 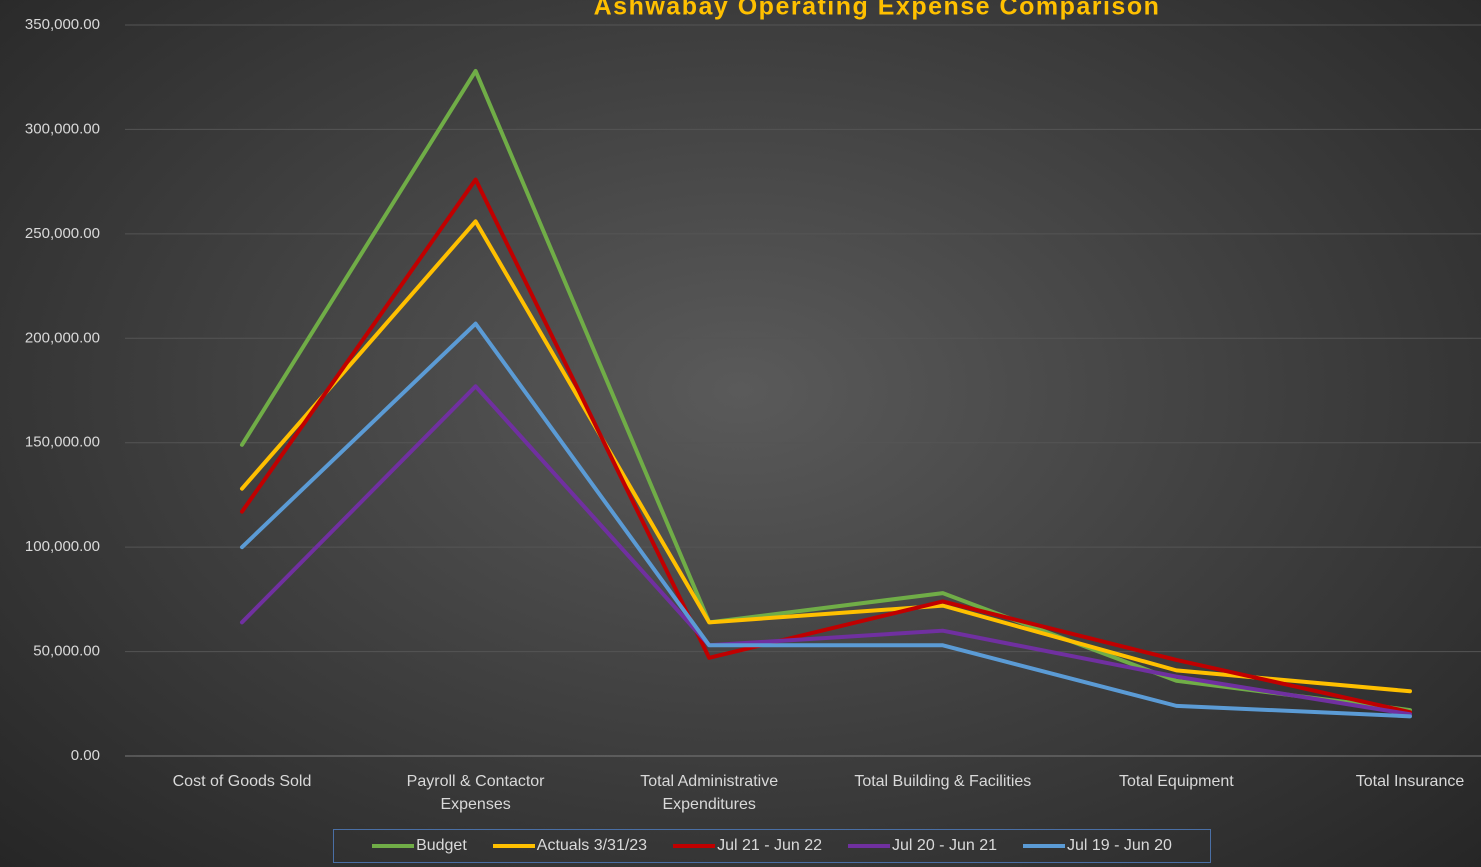 I want to click on y-tick-label: 0.00, so click(x=85, y=755).